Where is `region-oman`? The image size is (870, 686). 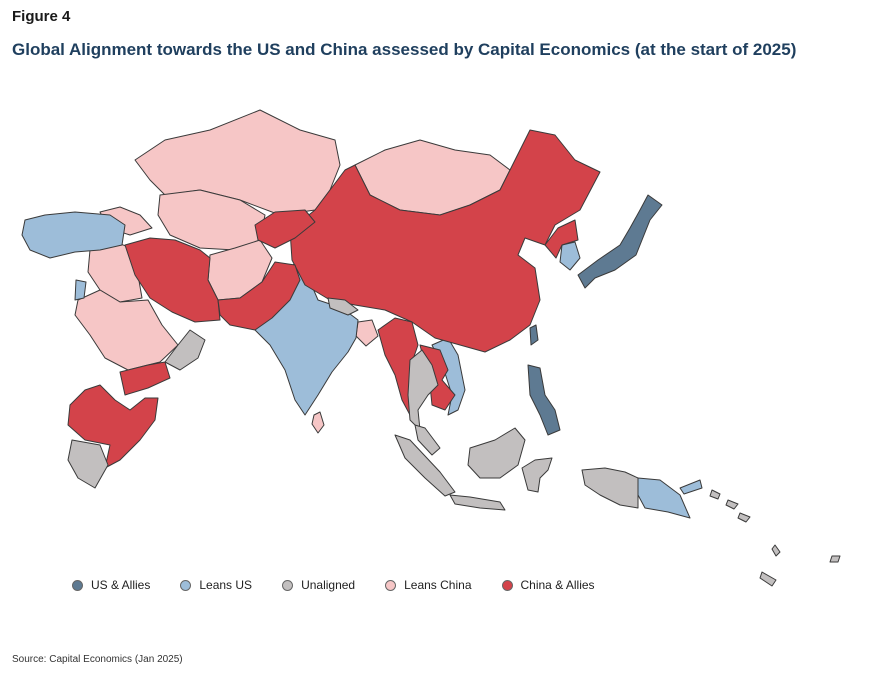 region-oman is located at coordinates (185, 350).